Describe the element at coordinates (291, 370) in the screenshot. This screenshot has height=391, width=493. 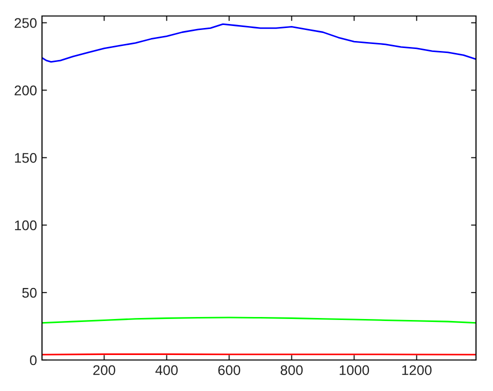
I see `x-tick-label: 800` at that location.